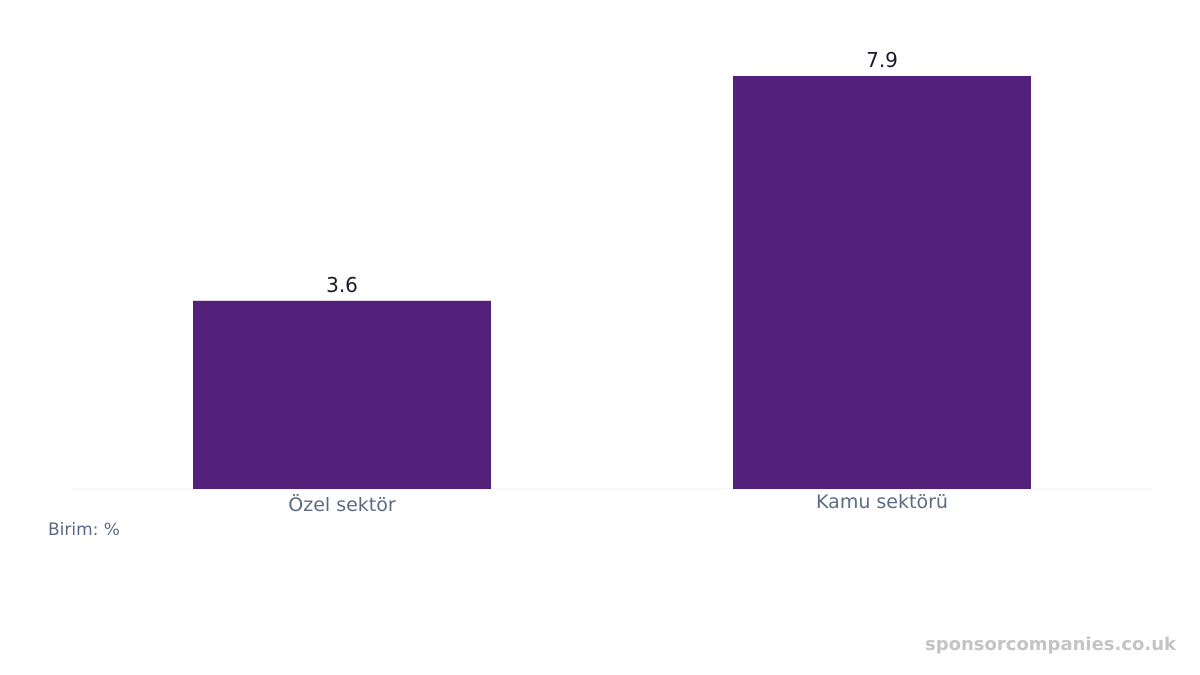 Image resolution: width=1200 pixels, height=675 pixels. I want to click on category-label-0: Özel sektör, so click(342, 504).